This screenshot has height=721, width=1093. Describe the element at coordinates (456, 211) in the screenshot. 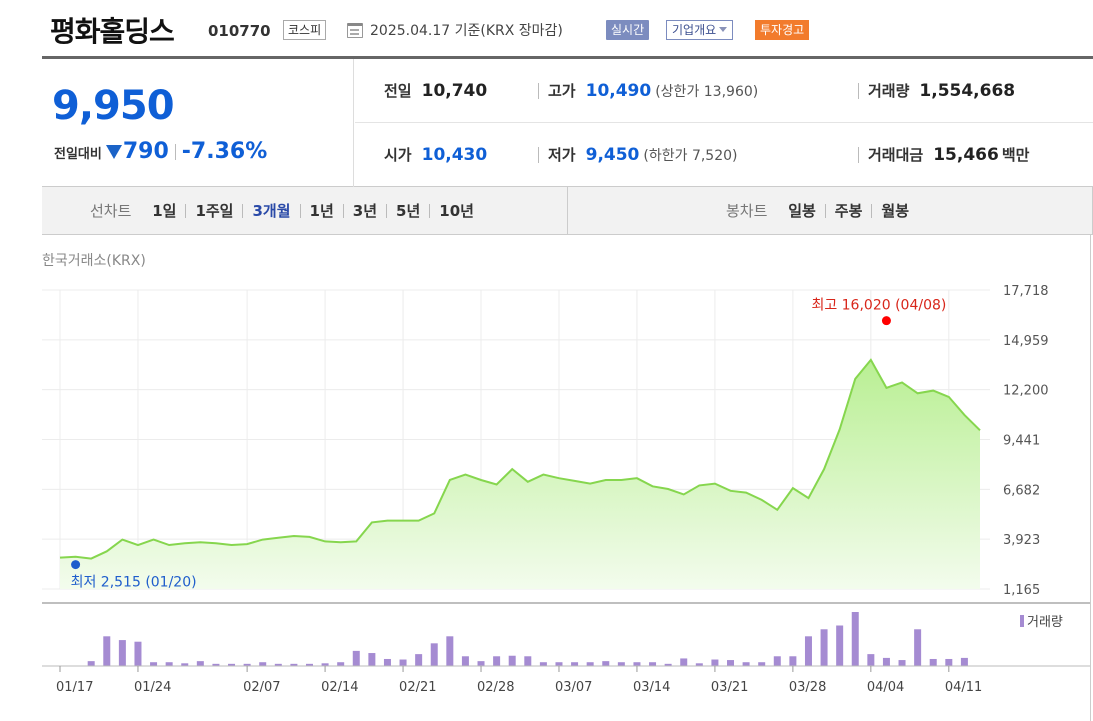

I see `line-period-tab-6: 10년` at that location.